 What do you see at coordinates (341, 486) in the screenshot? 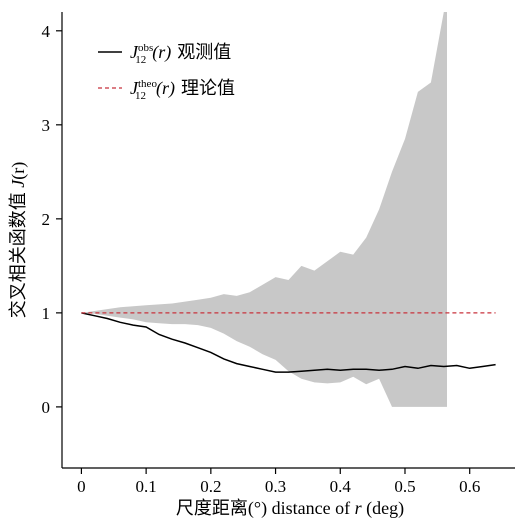
I see `x-tick-label: 0.4` at bounding box center [341, 486].